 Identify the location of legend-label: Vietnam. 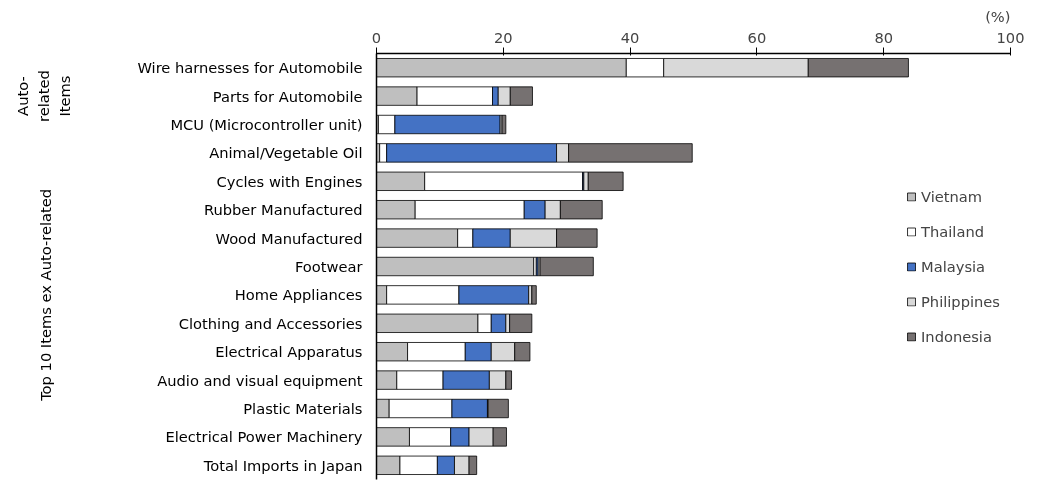
(952, 196).